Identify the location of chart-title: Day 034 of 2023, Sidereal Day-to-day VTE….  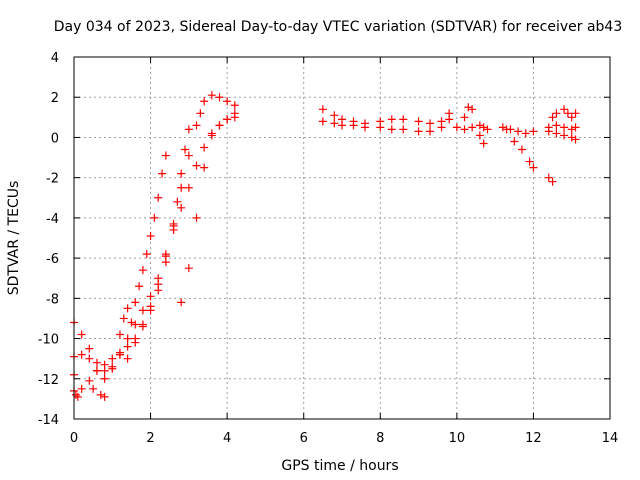
(338, 27).